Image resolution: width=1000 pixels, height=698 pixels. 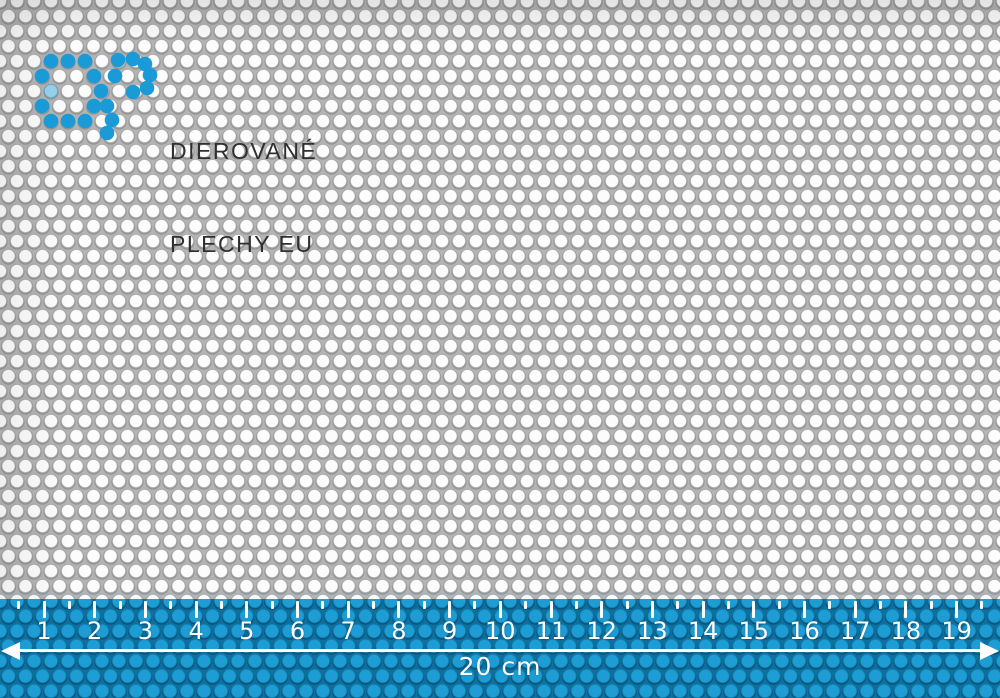 What do you see at coordinates (652, 631) in the screenshot?
I see `ruler-number: 13` at bounding box center [652, 631].